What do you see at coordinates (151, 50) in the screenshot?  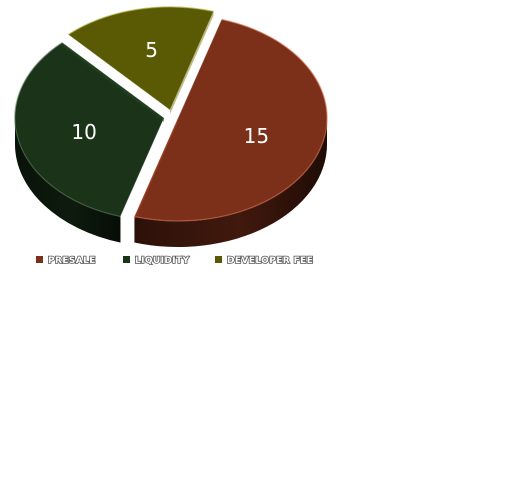 I see `data-label: 5` at bounding box center [151, 50].